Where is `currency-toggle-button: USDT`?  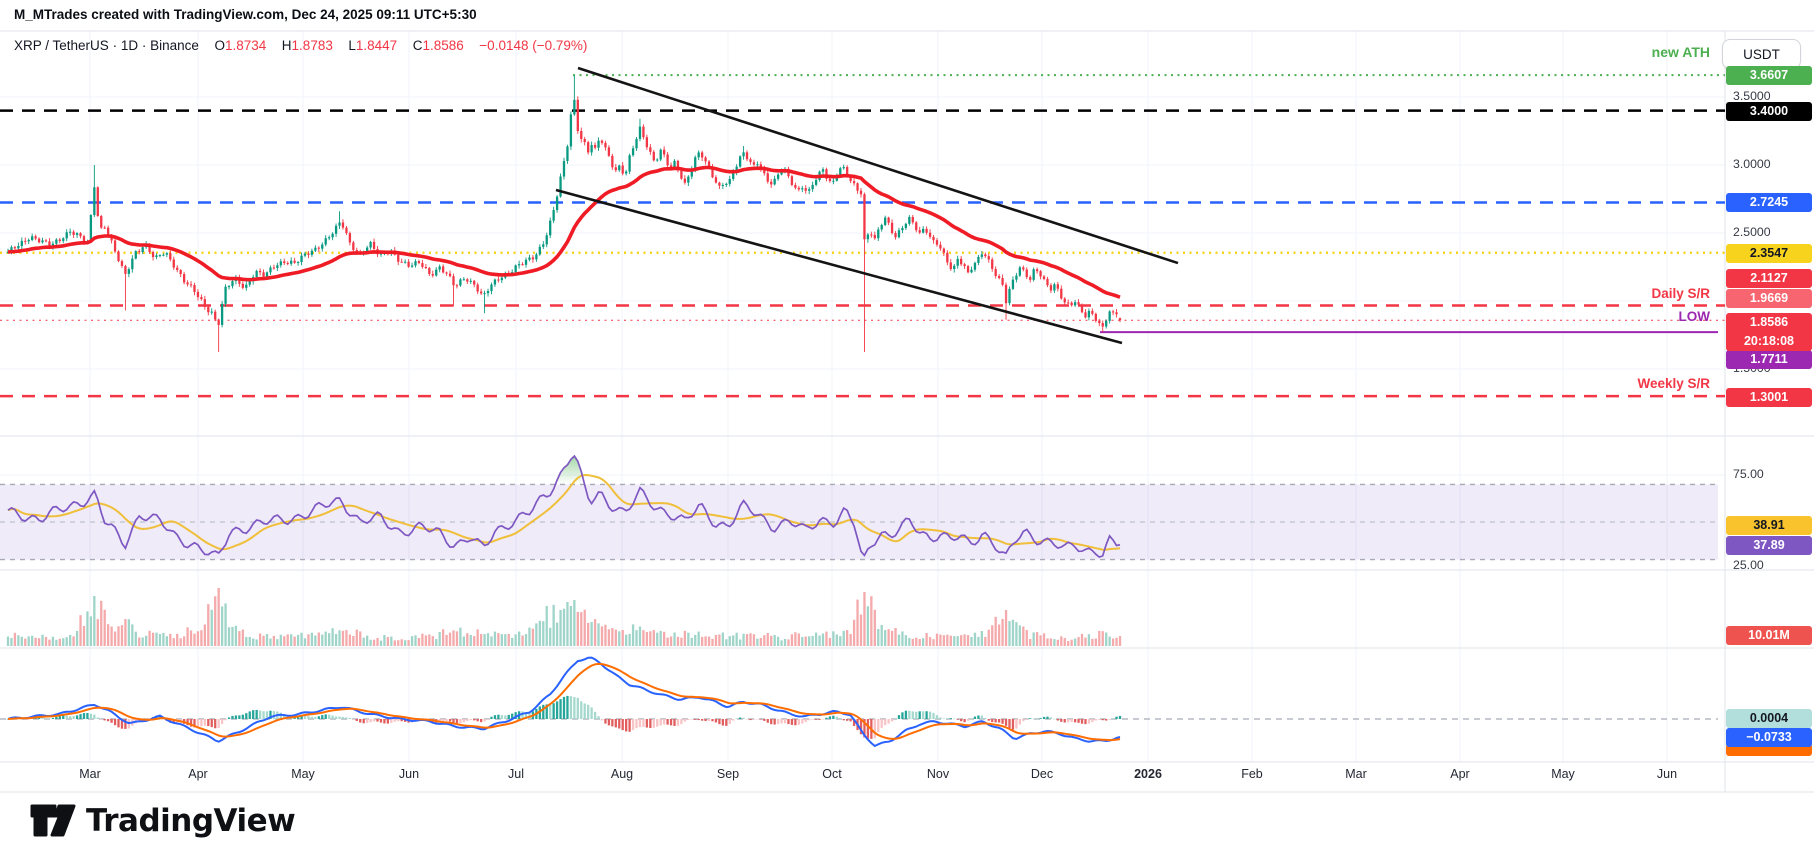 currency-toggle-button: USDT is located at coordinates (1761, 54).